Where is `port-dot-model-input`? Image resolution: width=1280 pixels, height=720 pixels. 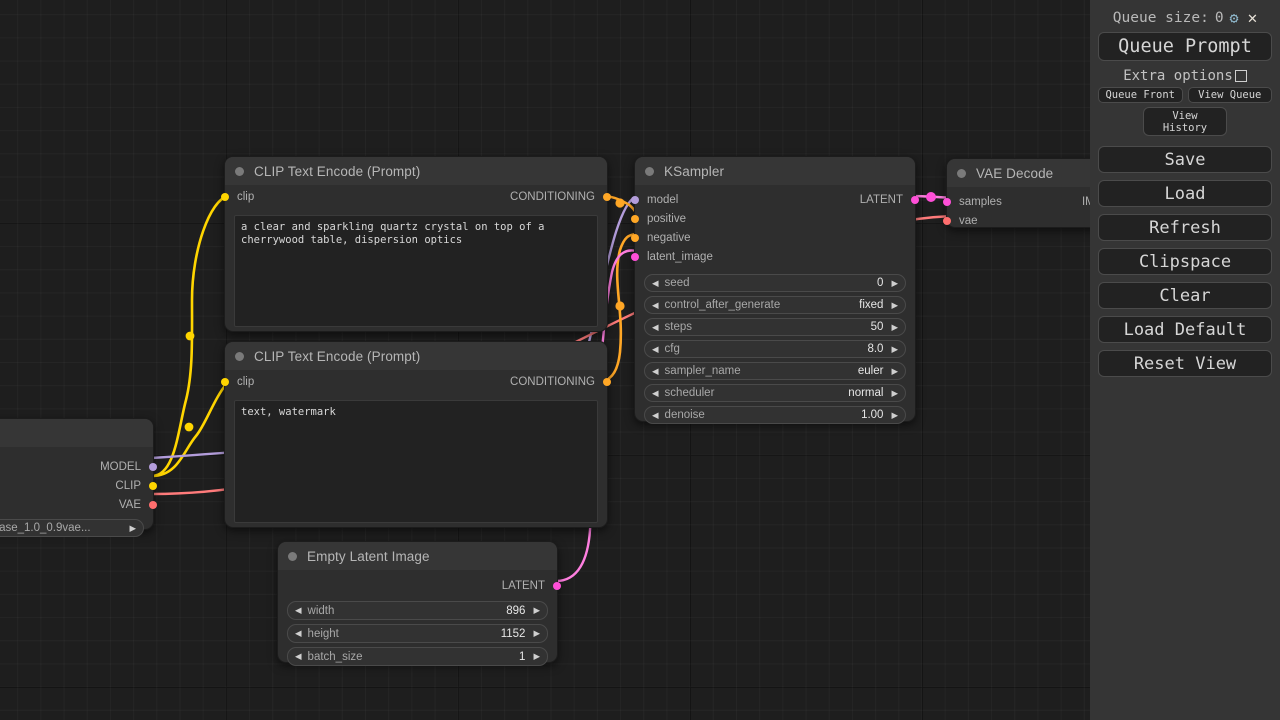 port-dot-model-input is located at coordinates (635, 199).